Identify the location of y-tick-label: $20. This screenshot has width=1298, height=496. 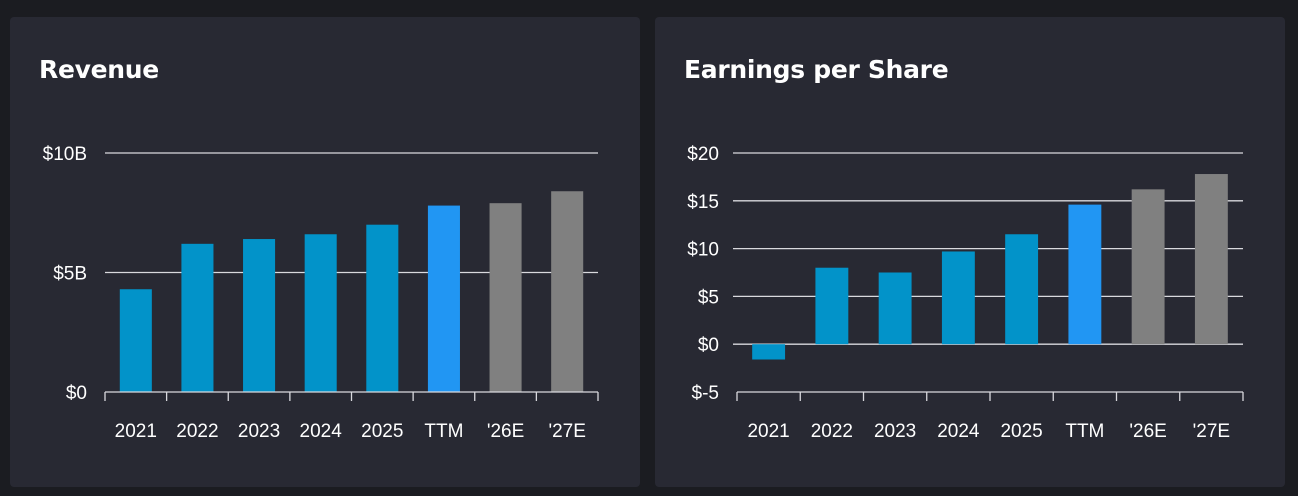
(703, 154).